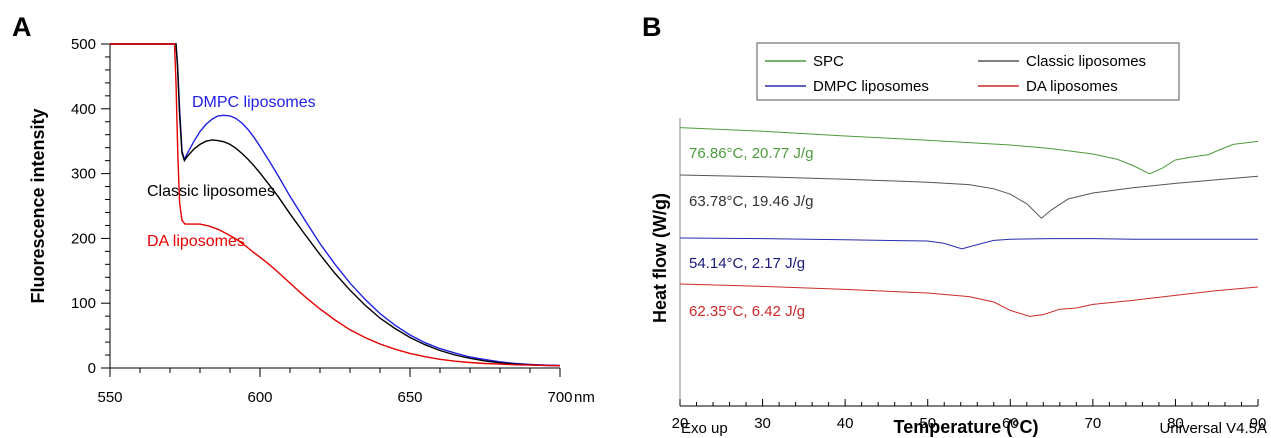 This screenshot has height=438, width=1271. I want to click on panel-b-annotation-da: 62.35°C, 6.42 J/g, so click(747, 311).